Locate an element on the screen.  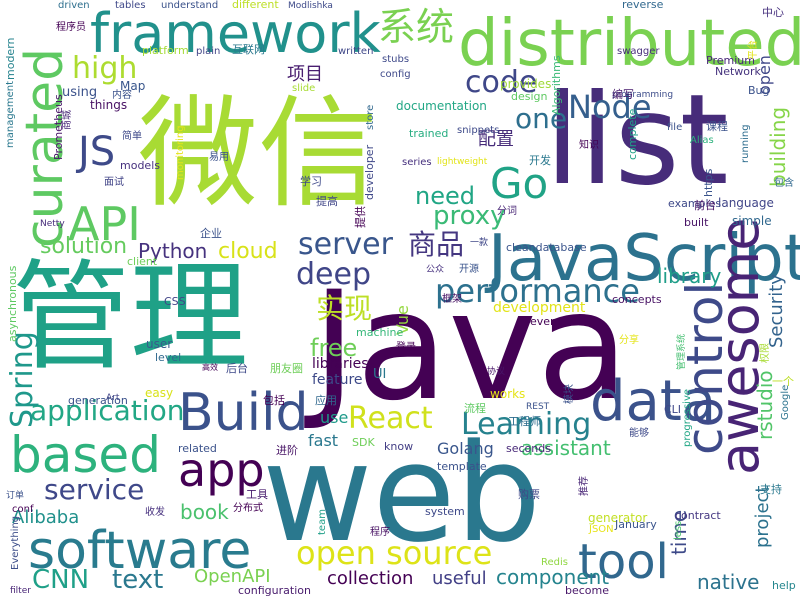
word-cjk-191: 分布式 is located at coordinates (248, 507).